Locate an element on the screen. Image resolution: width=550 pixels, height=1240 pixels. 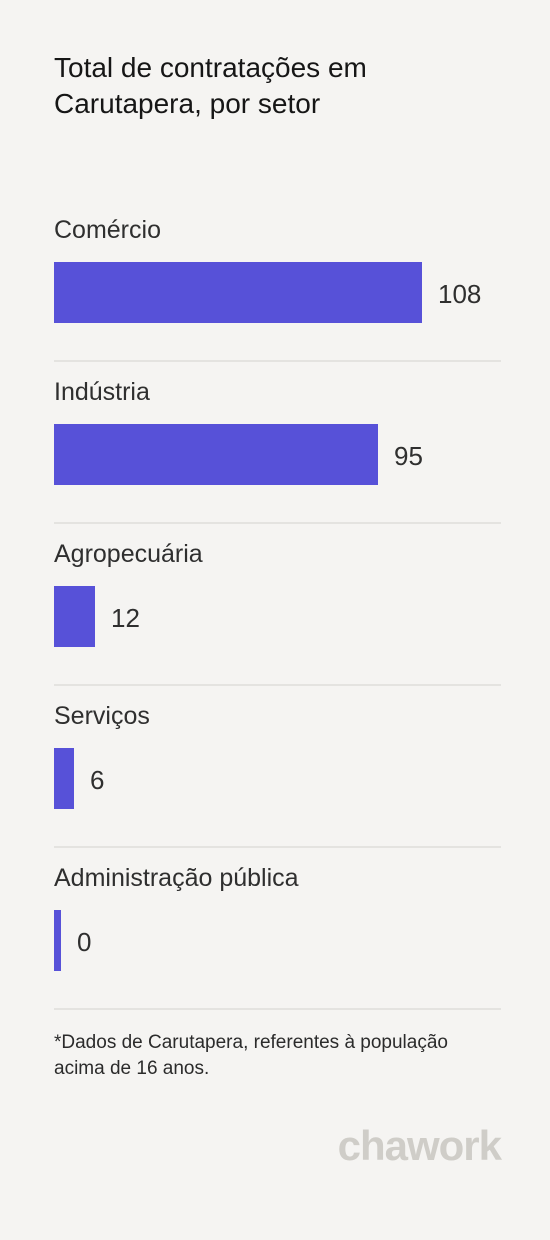
category-label: Administração pública is located at coordinates (176, 878).